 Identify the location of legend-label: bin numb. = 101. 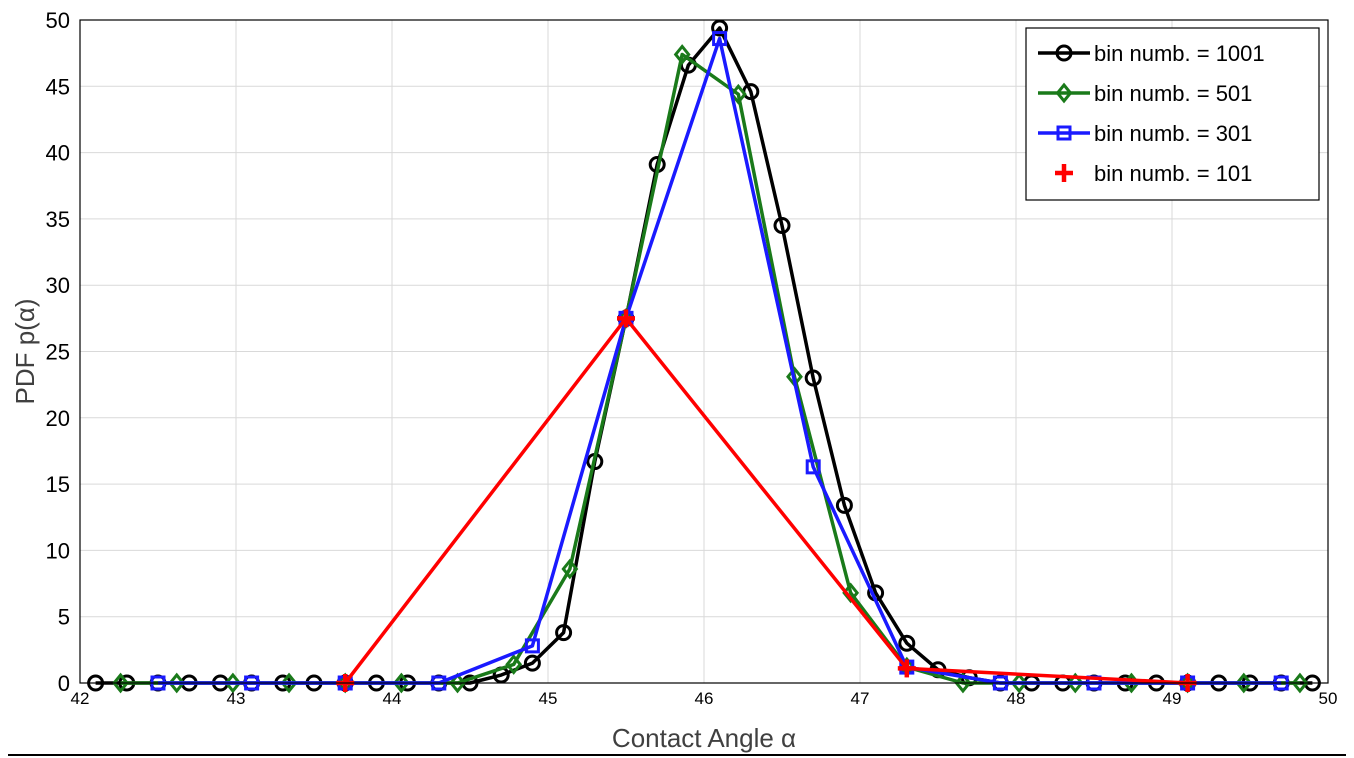
(1173, 173).